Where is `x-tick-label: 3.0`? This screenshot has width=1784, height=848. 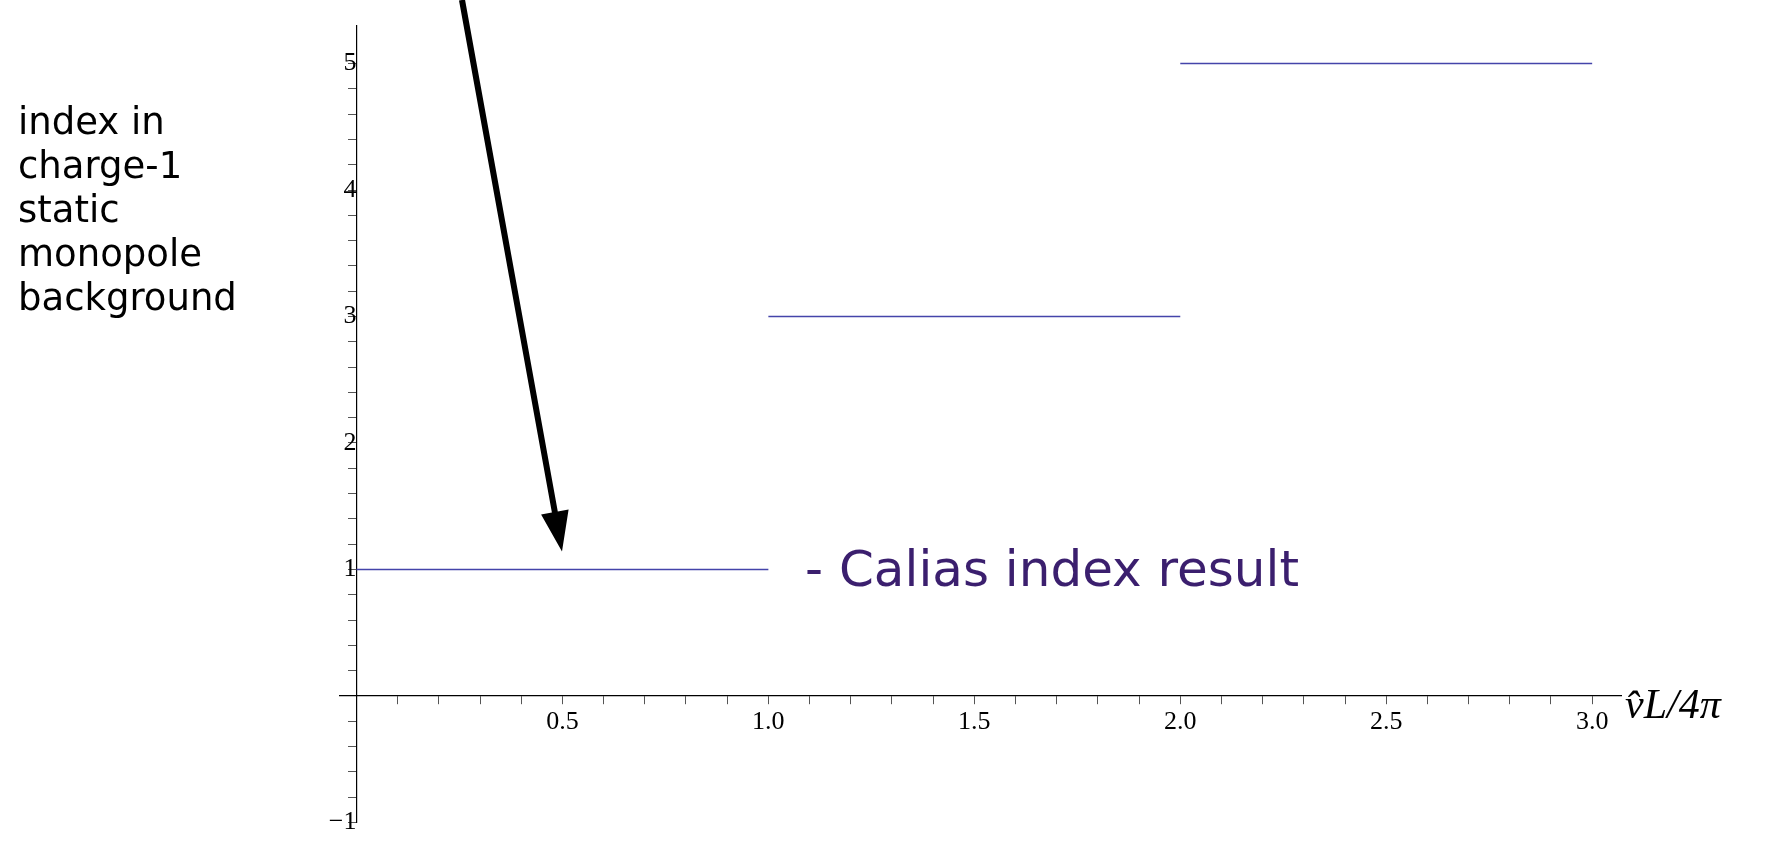
x-tick-label: 3.0 is located at coordinates (1592, 721).